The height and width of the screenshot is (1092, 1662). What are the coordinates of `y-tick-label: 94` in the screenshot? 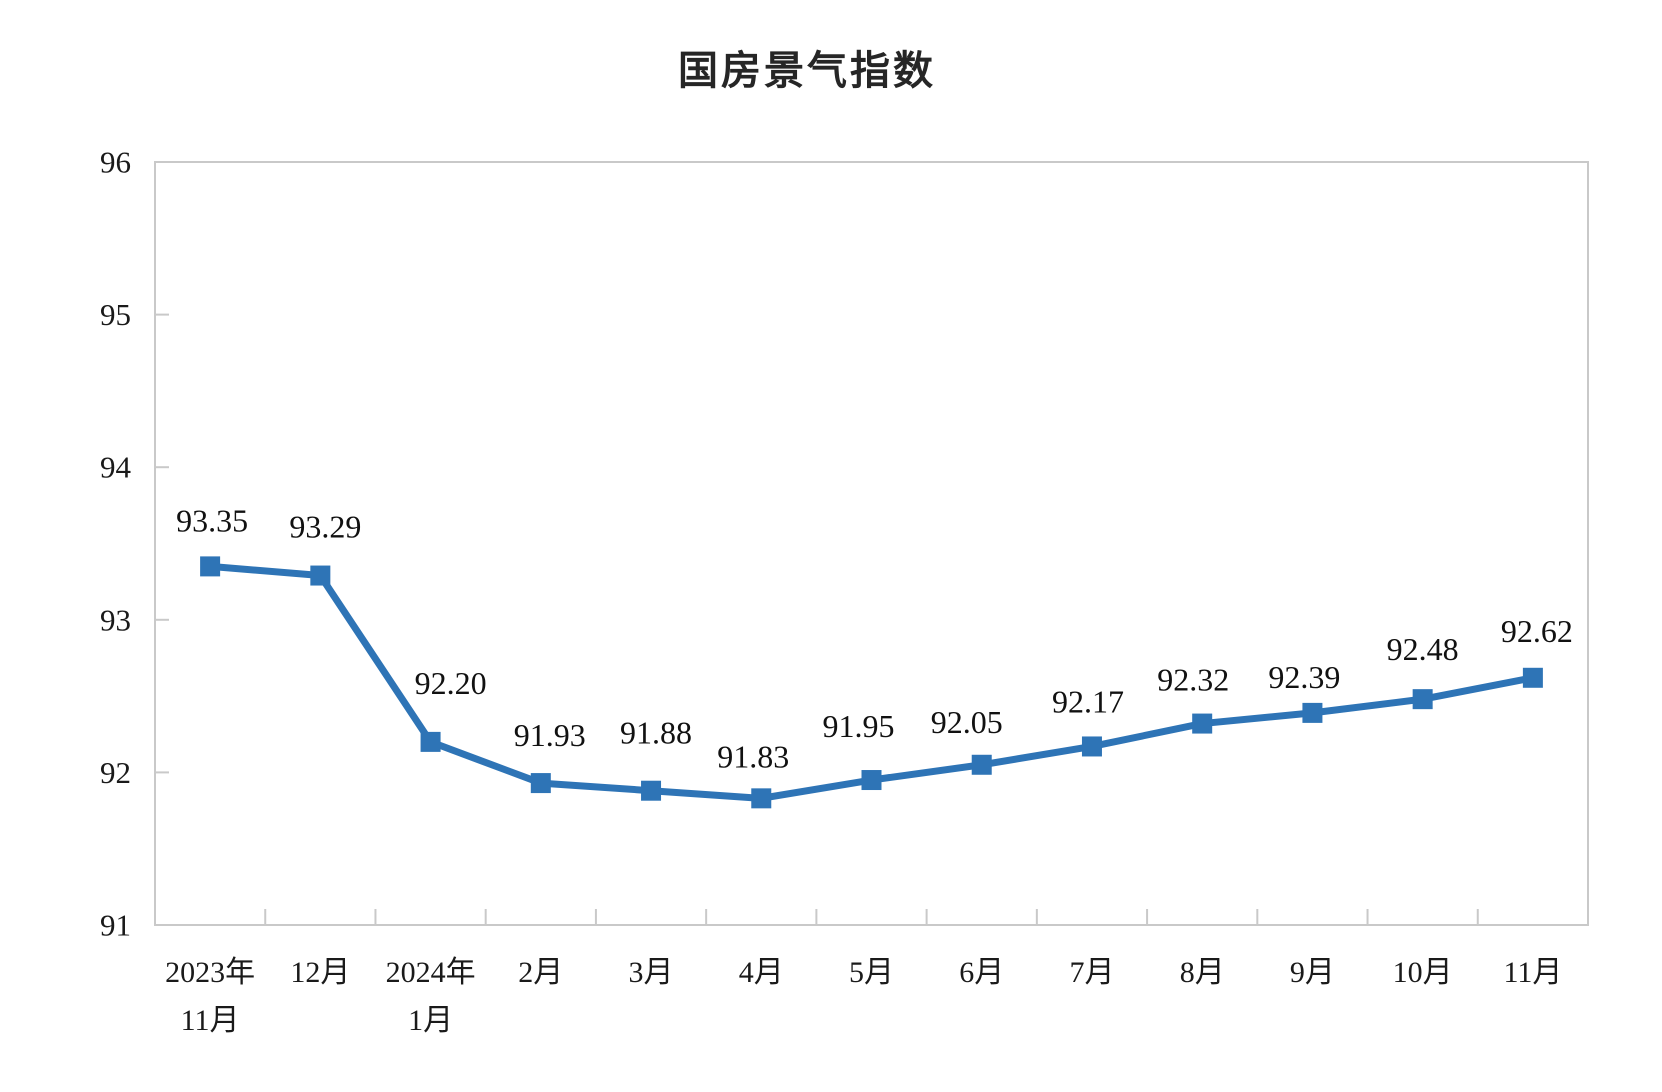 It's located at (116, 467).